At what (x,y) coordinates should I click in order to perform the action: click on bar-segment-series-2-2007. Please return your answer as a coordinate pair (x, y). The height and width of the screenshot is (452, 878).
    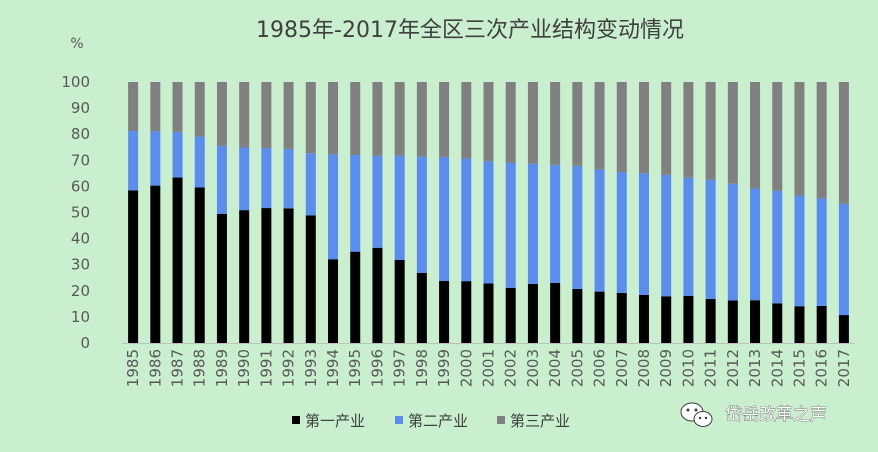
    Looking at the image, I should click on (621, 232).